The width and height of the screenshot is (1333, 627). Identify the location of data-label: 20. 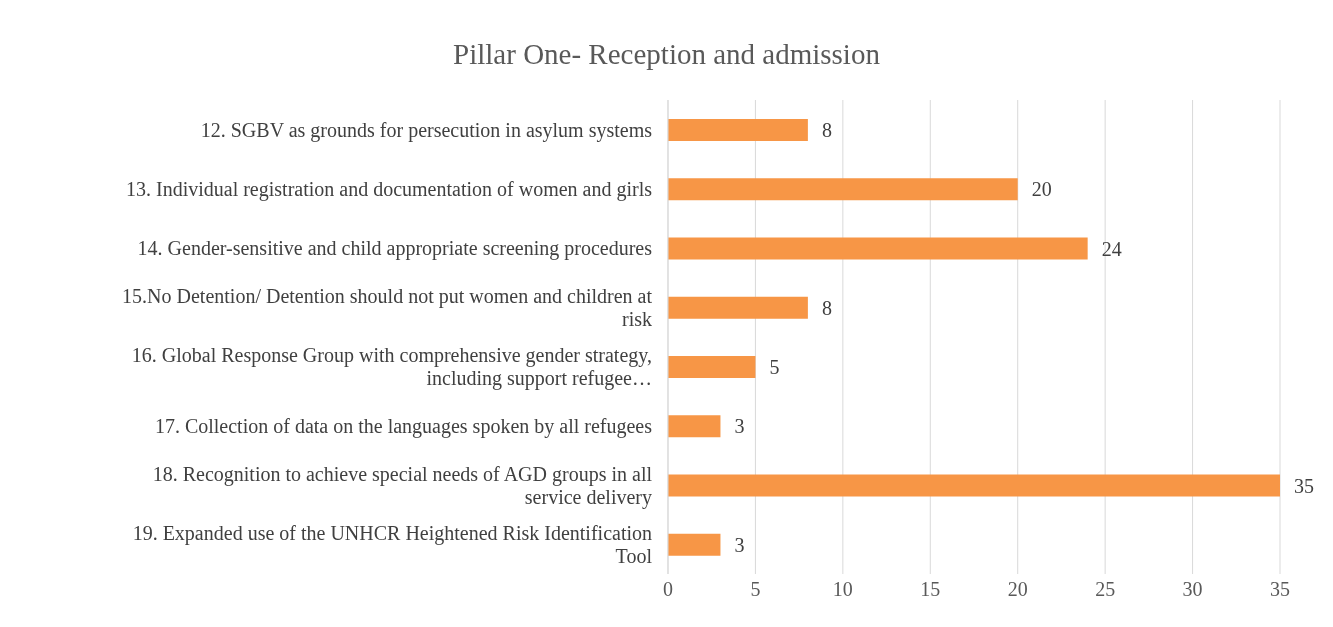
(1041, 189).